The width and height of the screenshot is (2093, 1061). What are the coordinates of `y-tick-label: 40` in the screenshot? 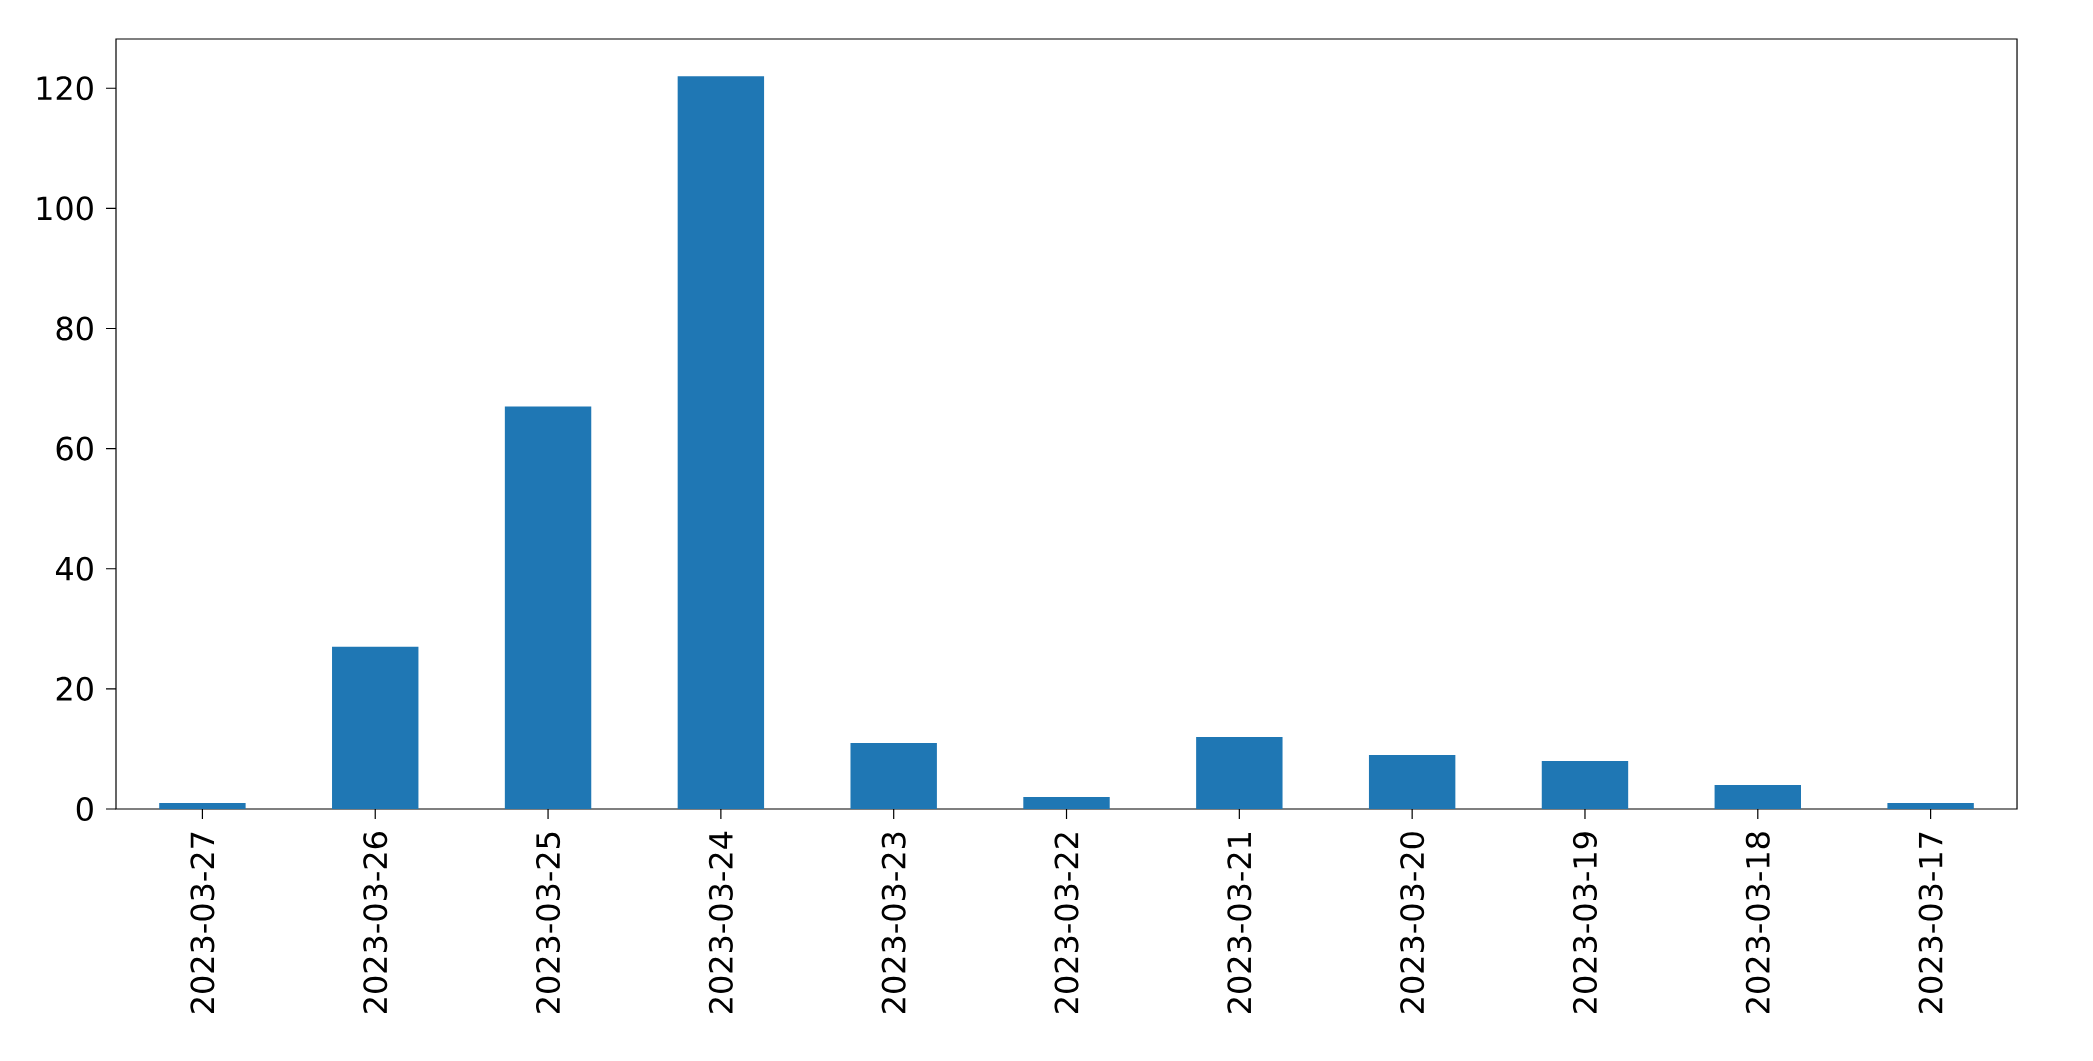 It's located at (74, 568).